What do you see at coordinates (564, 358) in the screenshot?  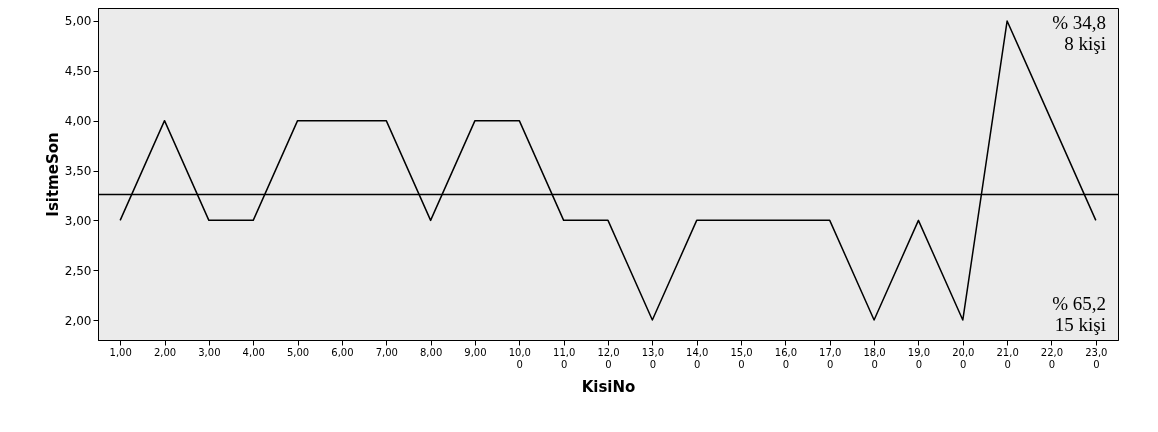 I see `x-tick-label: 11,00` at bounding box center [564, 358].